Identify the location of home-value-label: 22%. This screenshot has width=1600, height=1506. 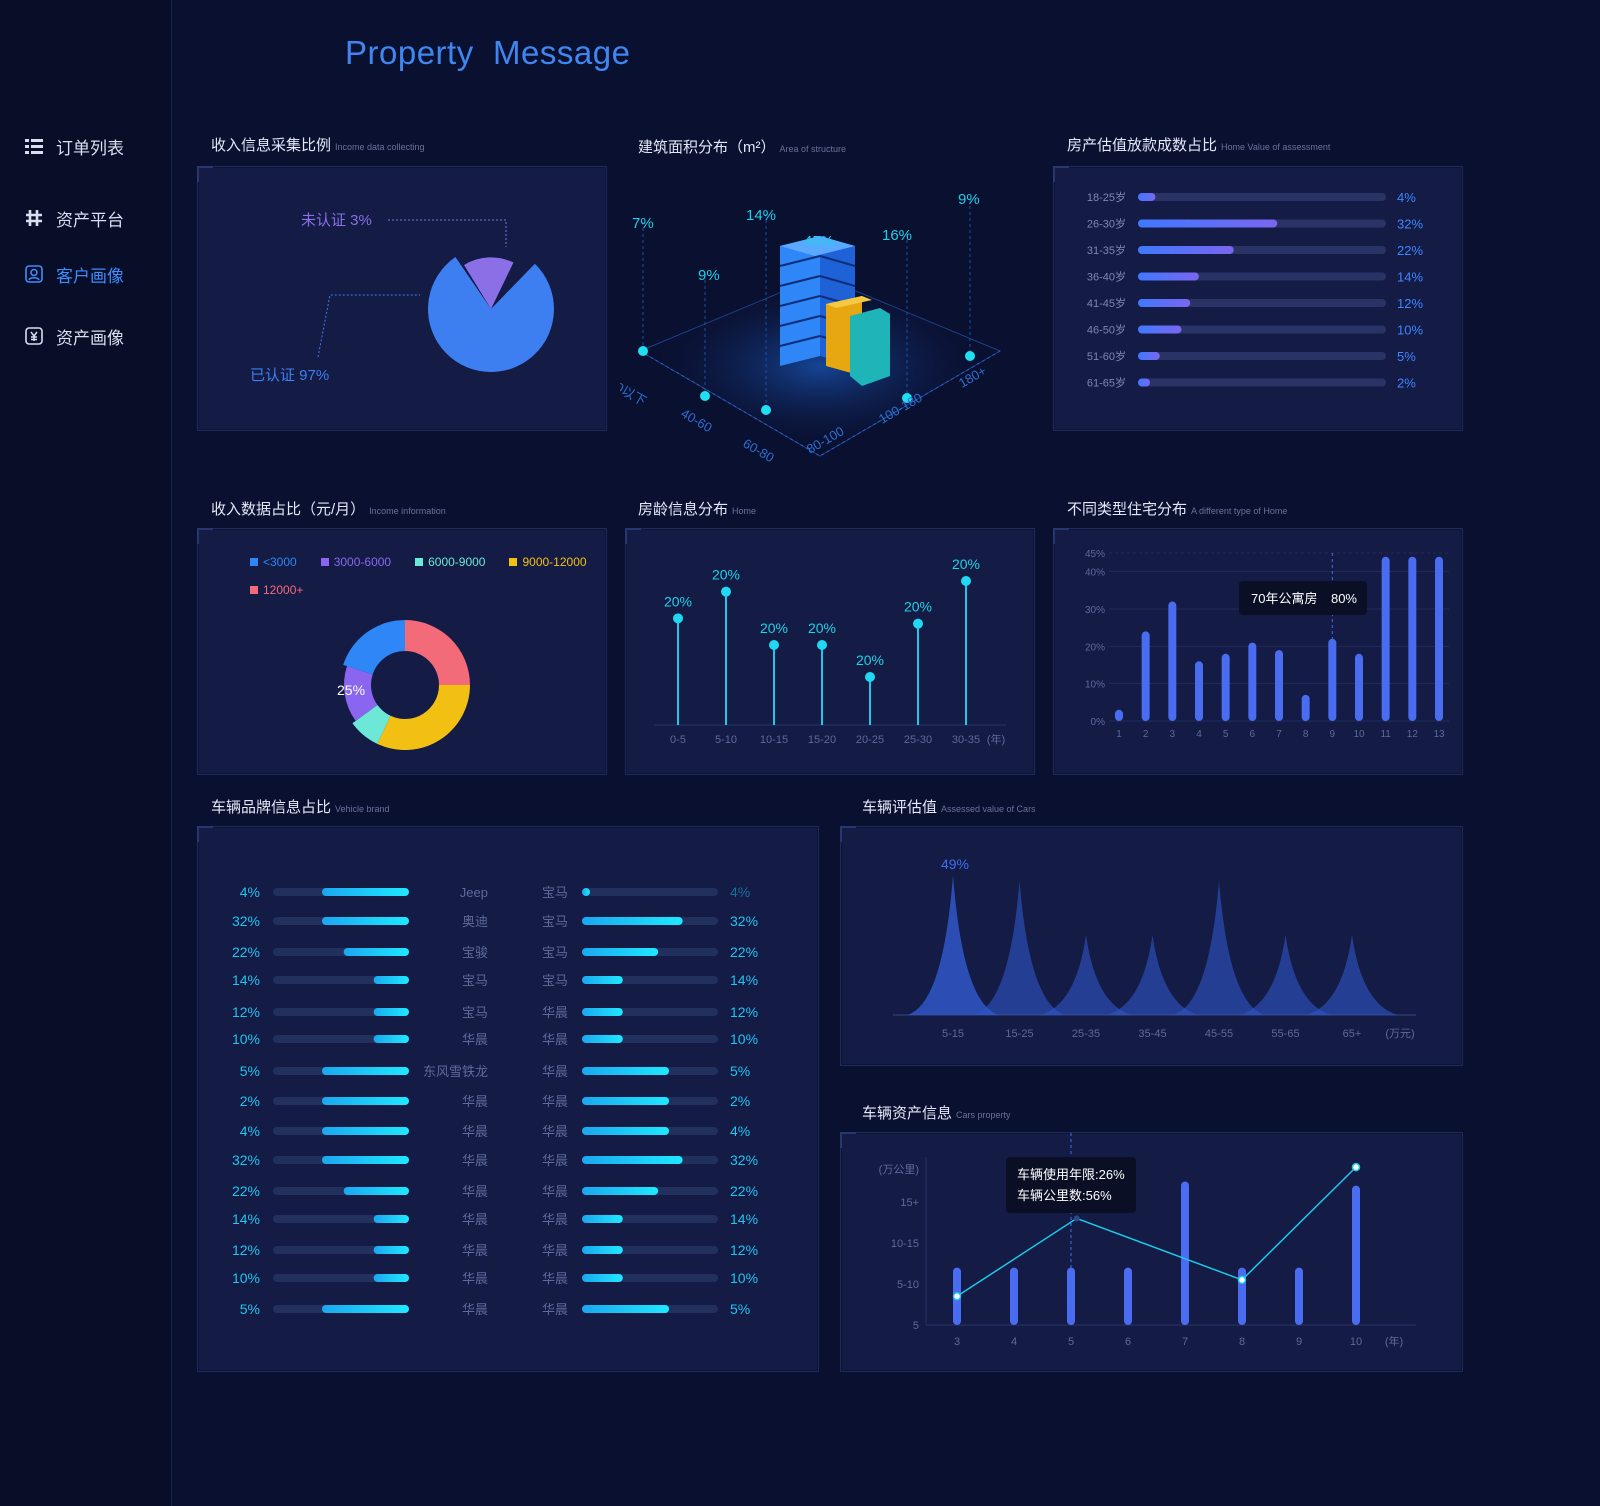
(1410, 250).